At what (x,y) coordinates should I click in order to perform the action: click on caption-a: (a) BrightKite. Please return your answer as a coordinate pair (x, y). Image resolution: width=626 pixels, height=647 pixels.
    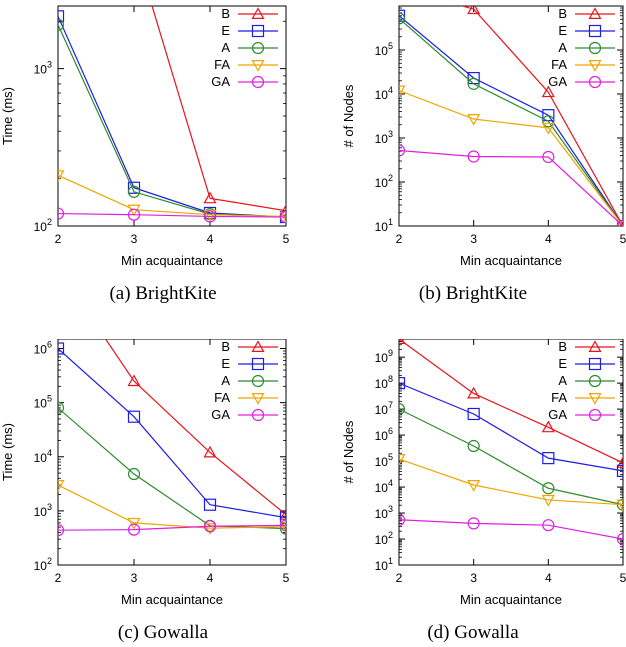
    Looking at the image, I should click on (163, 293).